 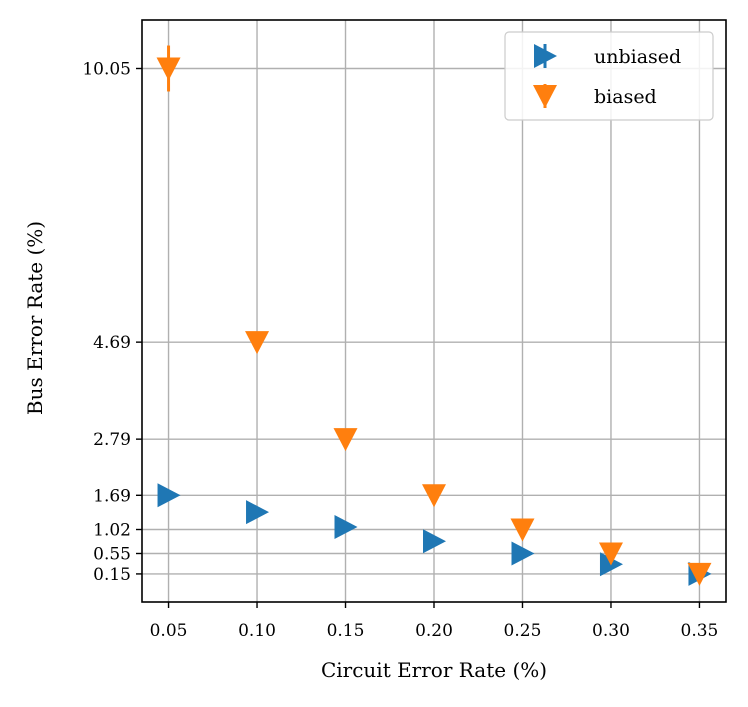 What do you see at coordinates (545, 96) in the screenshot?
I see `legend-marker-biased` at bounding box center [545, 96].